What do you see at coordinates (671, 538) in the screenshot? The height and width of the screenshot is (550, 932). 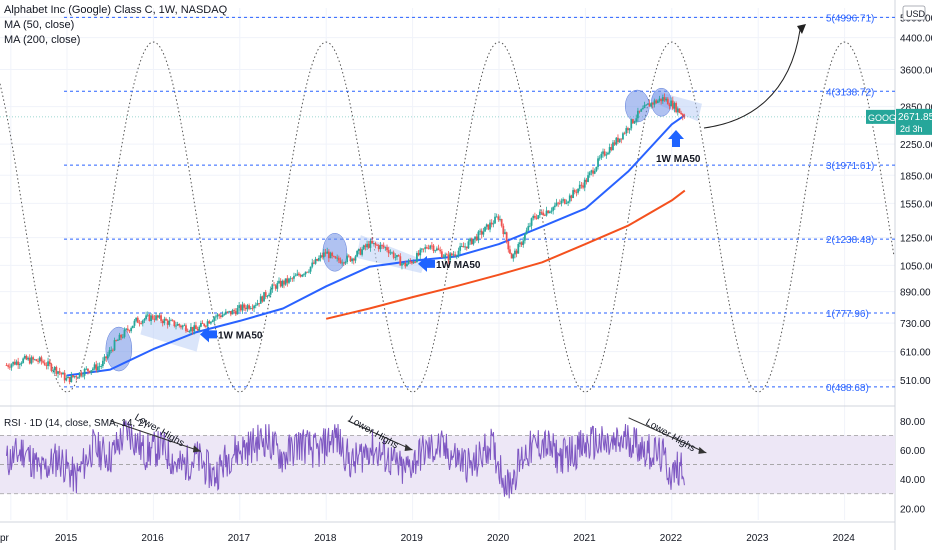 I see `x-tick-label: 2022` at bounding box center [671, 538].